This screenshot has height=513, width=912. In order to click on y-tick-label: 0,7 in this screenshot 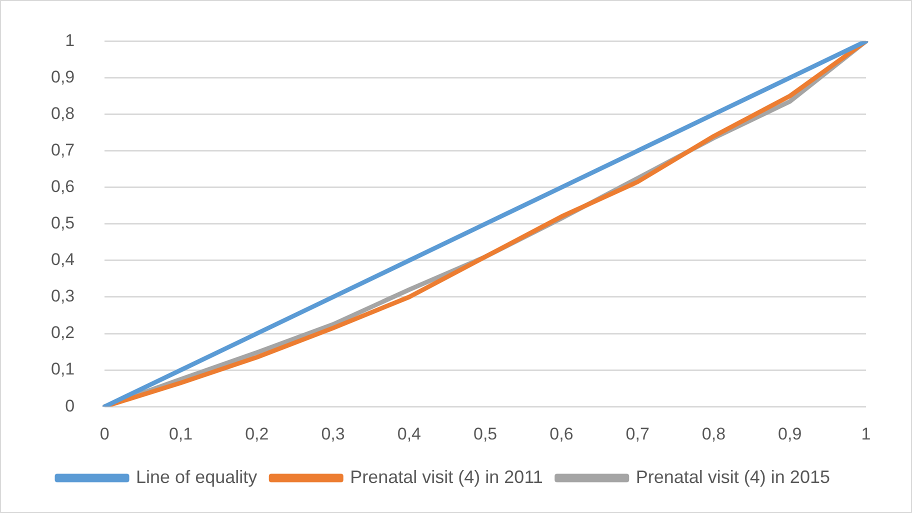, I will do `click(62, 150)`.